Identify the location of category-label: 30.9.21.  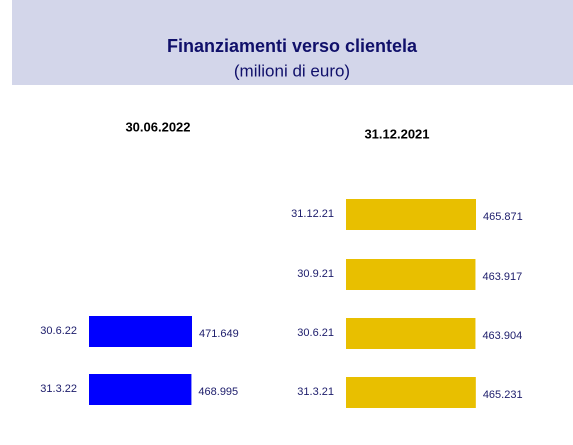
(315, 274).